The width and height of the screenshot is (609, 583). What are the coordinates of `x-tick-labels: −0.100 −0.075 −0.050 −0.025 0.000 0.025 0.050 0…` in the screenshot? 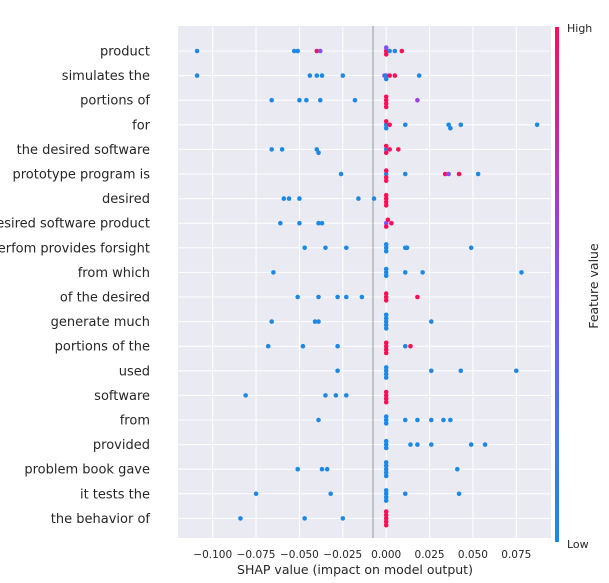 It's located at (362, 555).